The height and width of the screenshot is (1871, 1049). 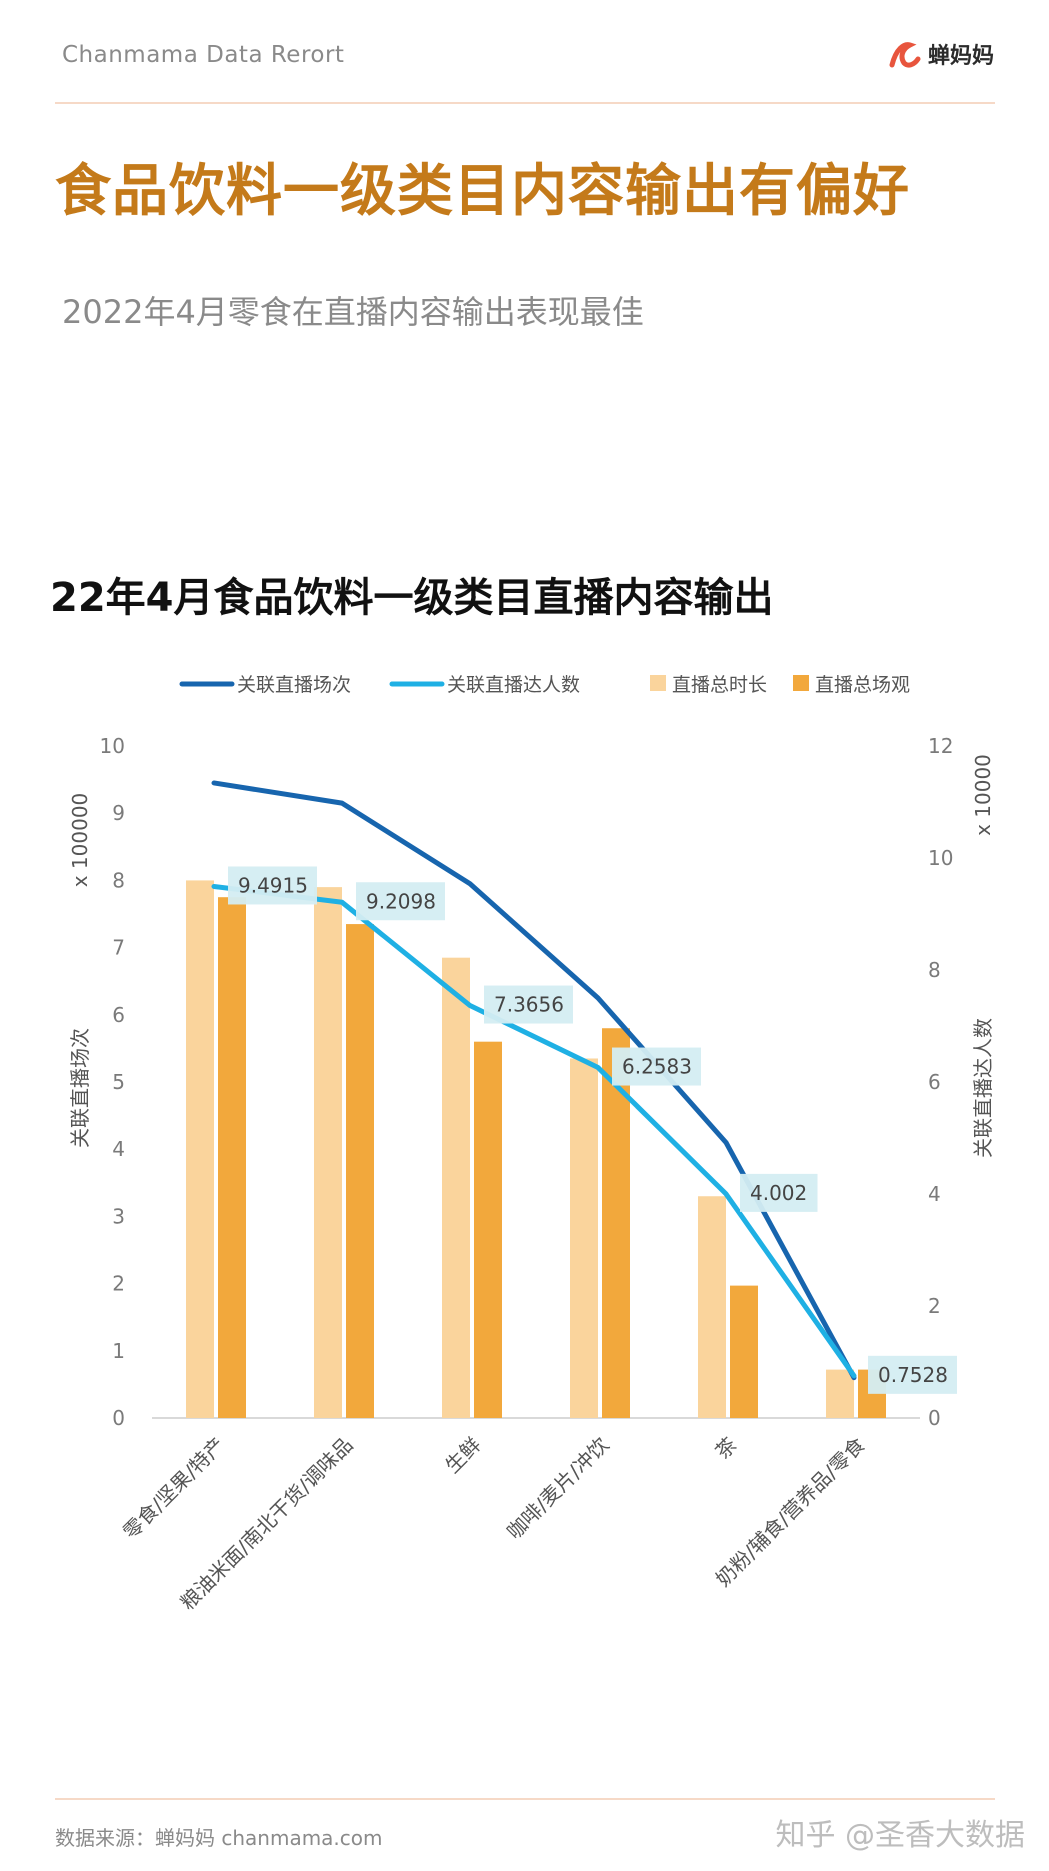 I want to click on left-tick-8: 8, so click(x=118, y=880).